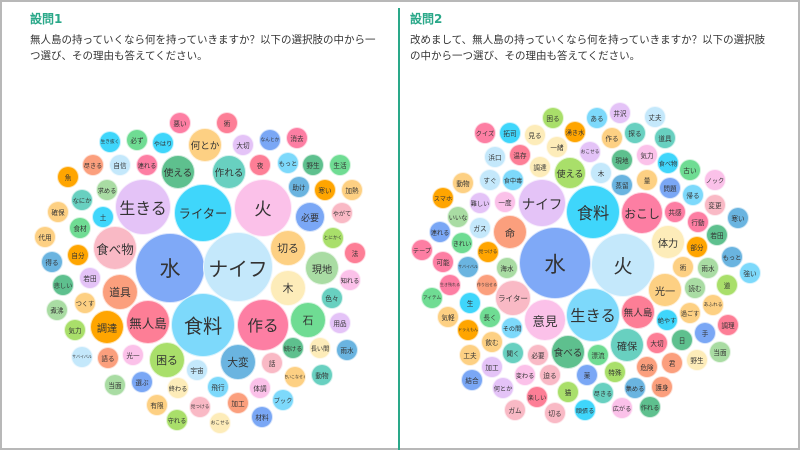 This screenshot has height=450, width=800. What do you see at coordinates (490, 180) in the screenshot?
I see `word-bubble: すぐ` at bounding box center [490, 180].